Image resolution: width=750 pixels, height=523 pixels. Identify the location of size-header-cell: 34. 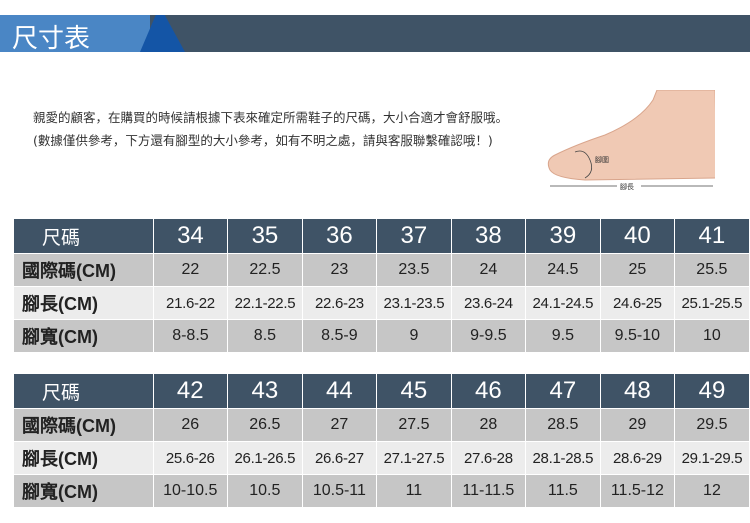
(190, 236).